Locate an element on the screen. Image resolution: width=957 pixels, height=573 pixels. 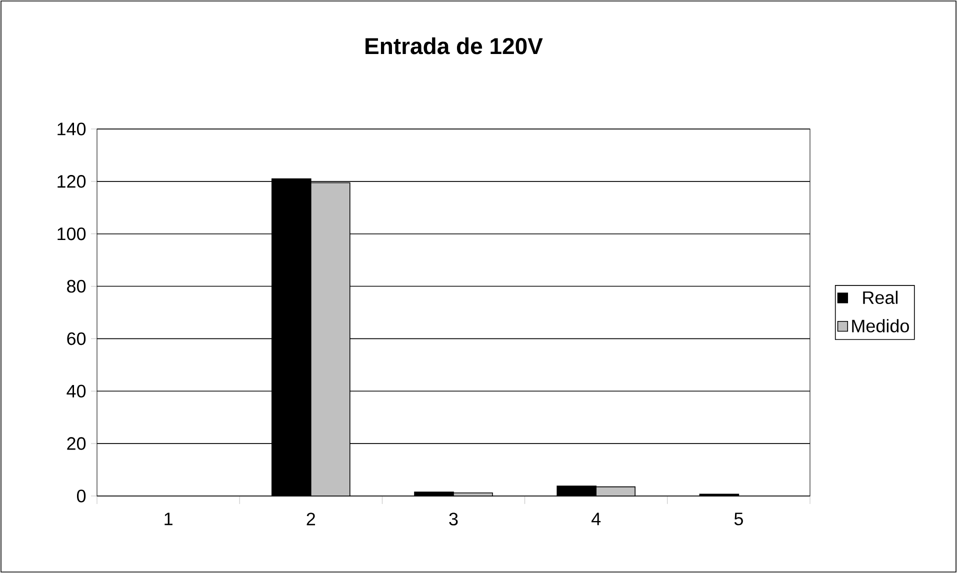
y-tick-label: 0 is located at coordinates (81, 496).